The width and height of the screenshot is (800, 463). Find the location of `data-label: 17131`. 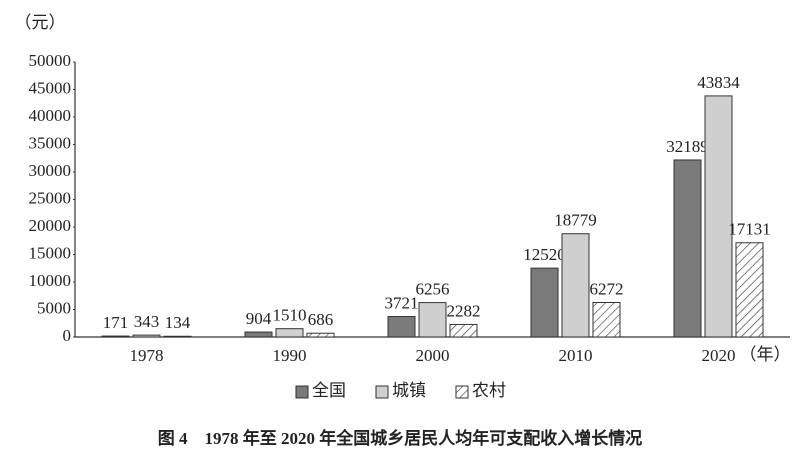

data-label: 17131 is located at coordinates (749, 229).